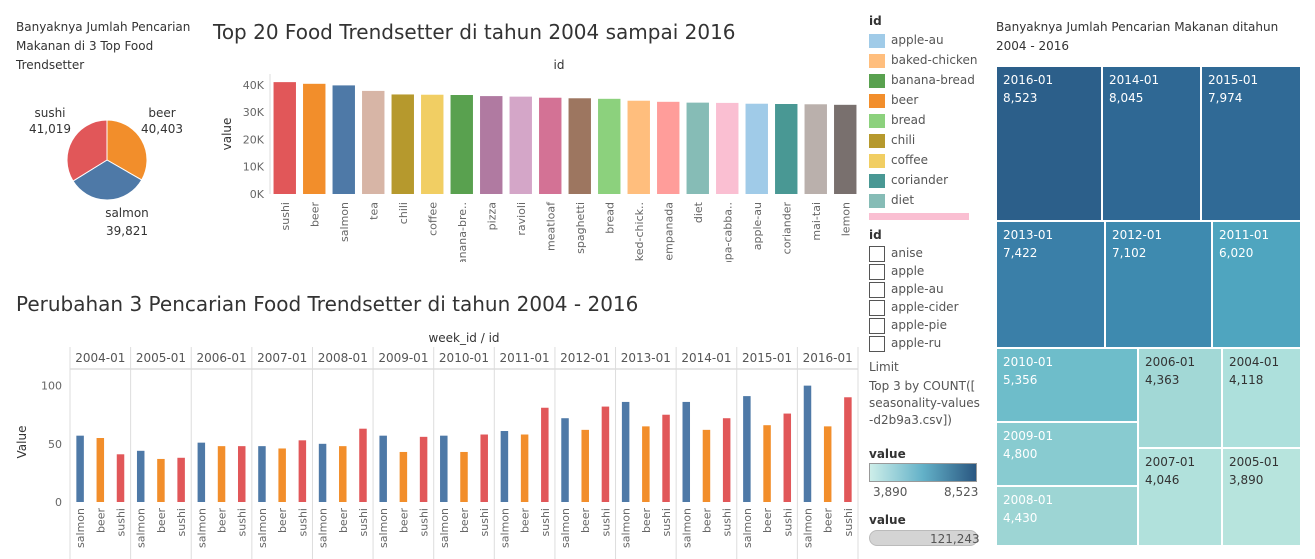  I want to click on treemap-cell-2014-01: 2014-01 8,045, so click(1151, 143).